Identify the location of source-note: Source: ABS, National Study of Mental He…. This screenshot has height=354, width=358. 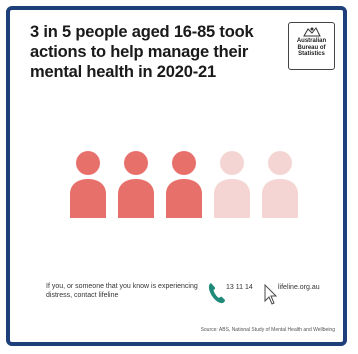
(267, 330).